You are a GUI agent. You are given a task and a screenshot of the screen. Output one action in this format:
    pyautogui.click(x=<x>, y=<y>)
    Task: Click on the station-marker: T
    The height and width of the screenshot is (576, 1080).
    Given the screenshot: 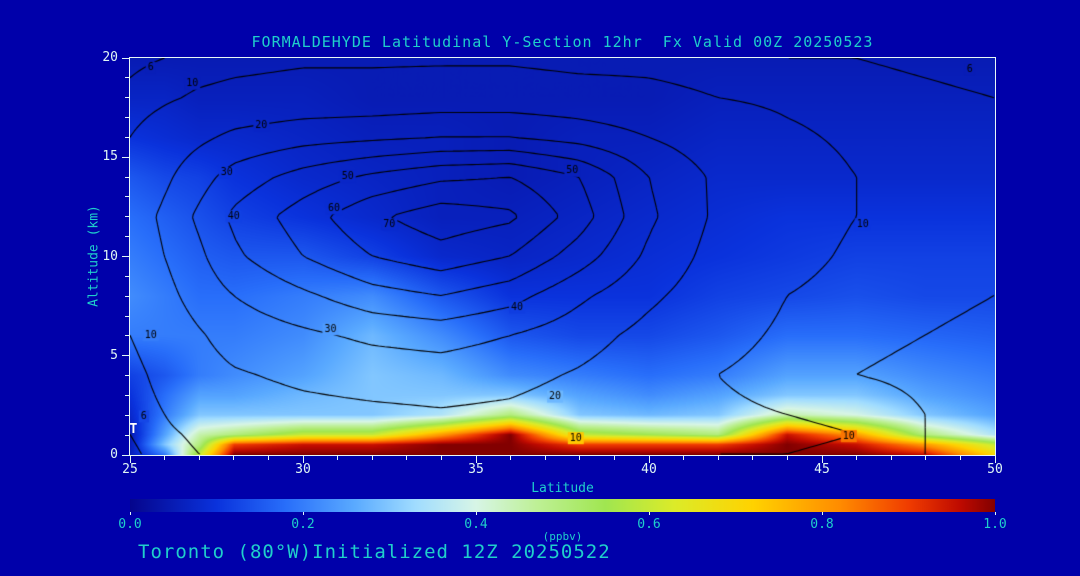 What is the action you would take?
    pyautogui.click(x=133, y=430)
    